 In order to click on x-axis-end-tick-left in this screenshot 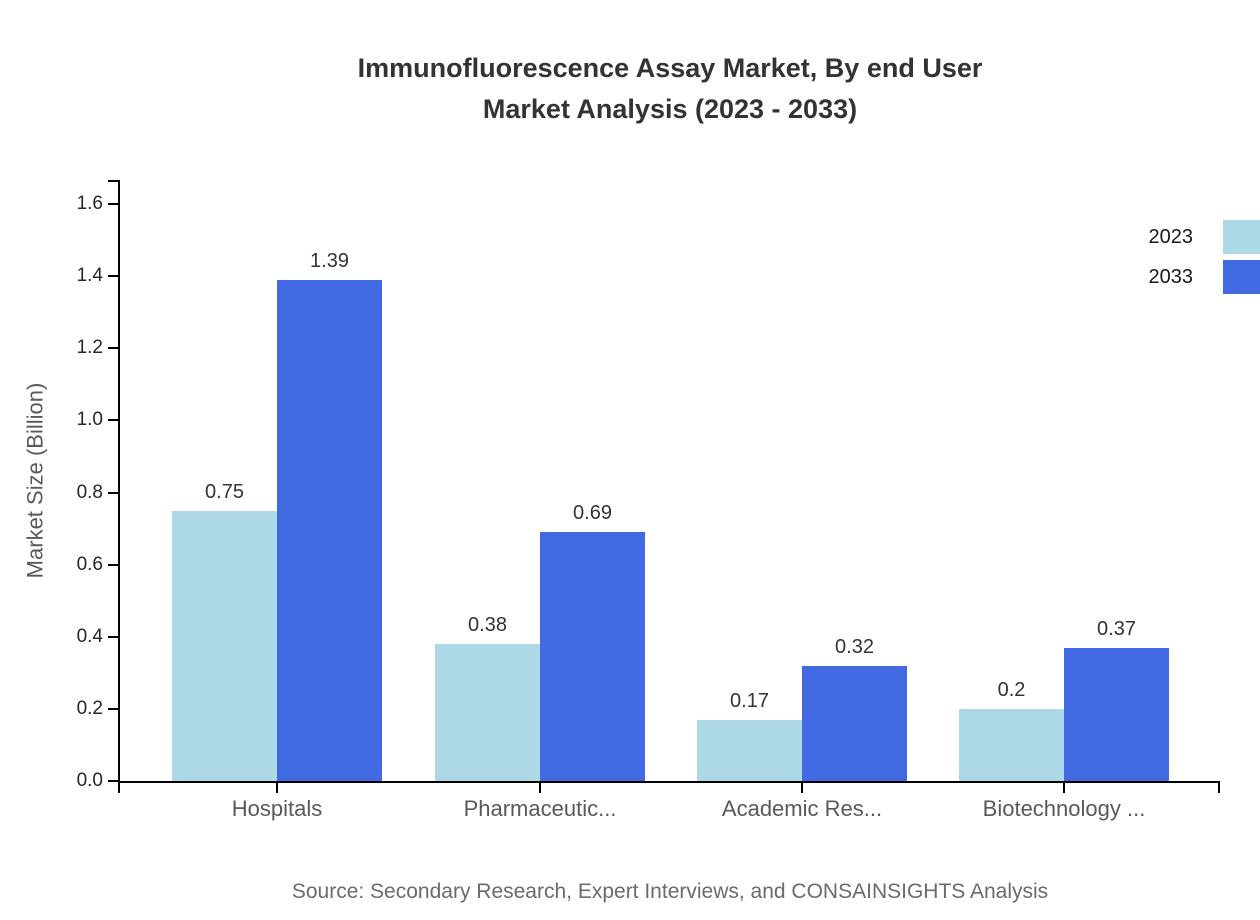, I will do `click(119, 788)`.